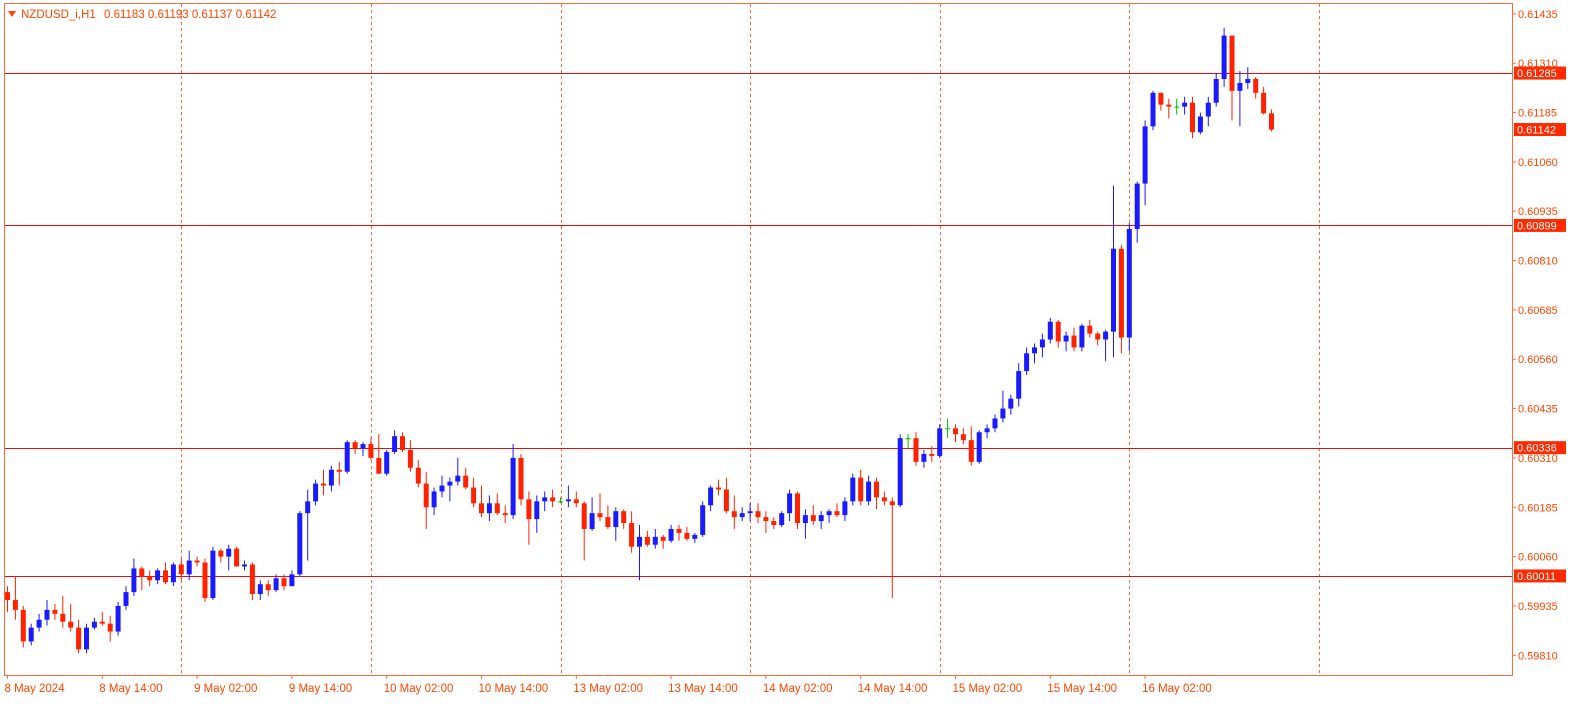 This screenshot has width=1586, height=709. What do you see at coordinates (1177, 689) in the screenshot?
I see `x-tick-label: 16 May 02:00` at bounding box center [1177, 689].